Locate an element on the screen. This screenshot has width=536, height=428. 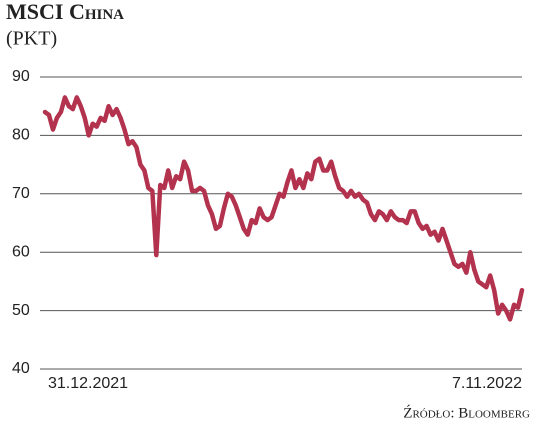
chart-subtitle: (PKT) is located at coordinates (31, 39).